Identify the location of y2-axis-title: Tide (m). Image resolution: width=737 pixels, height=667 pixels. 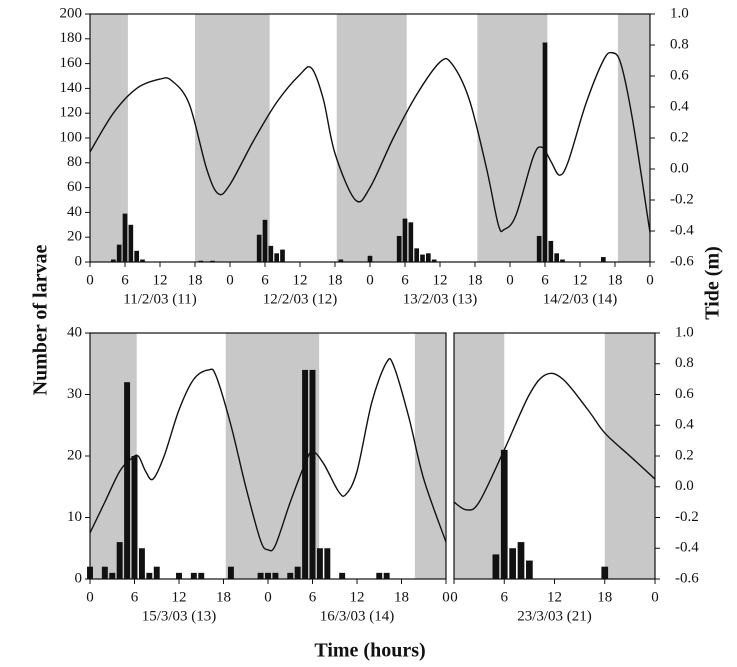
(713, 283).